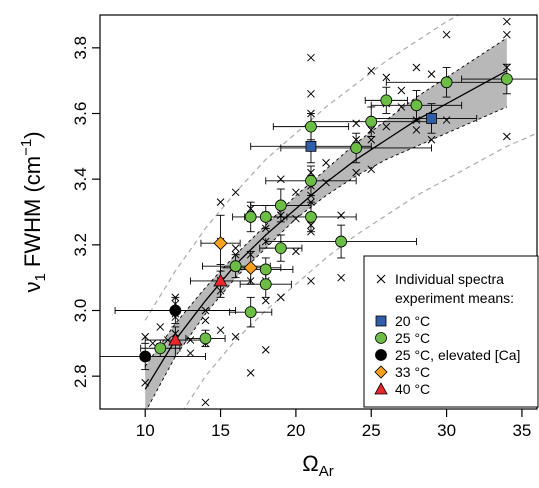  I want to click on y-axis: 2.8 3.0 3.2 3.4 3.6 3.8, so click(85, 212).